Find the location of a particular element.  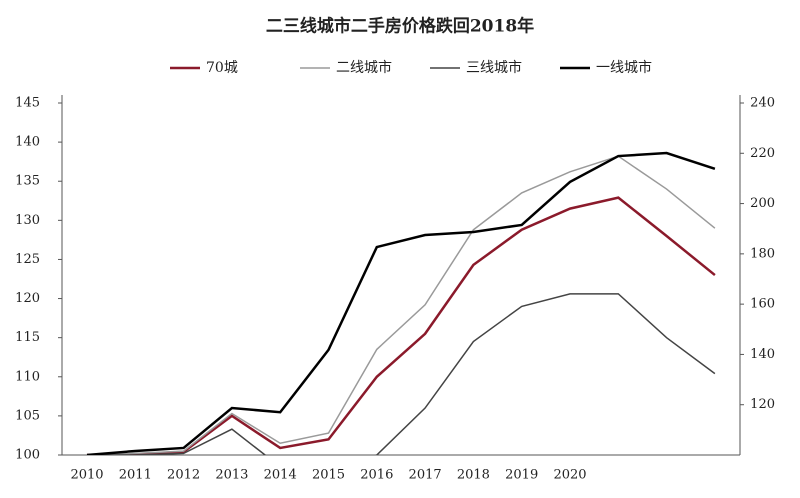

y2-tick-label: 160 is located at coordinates (762, 304).